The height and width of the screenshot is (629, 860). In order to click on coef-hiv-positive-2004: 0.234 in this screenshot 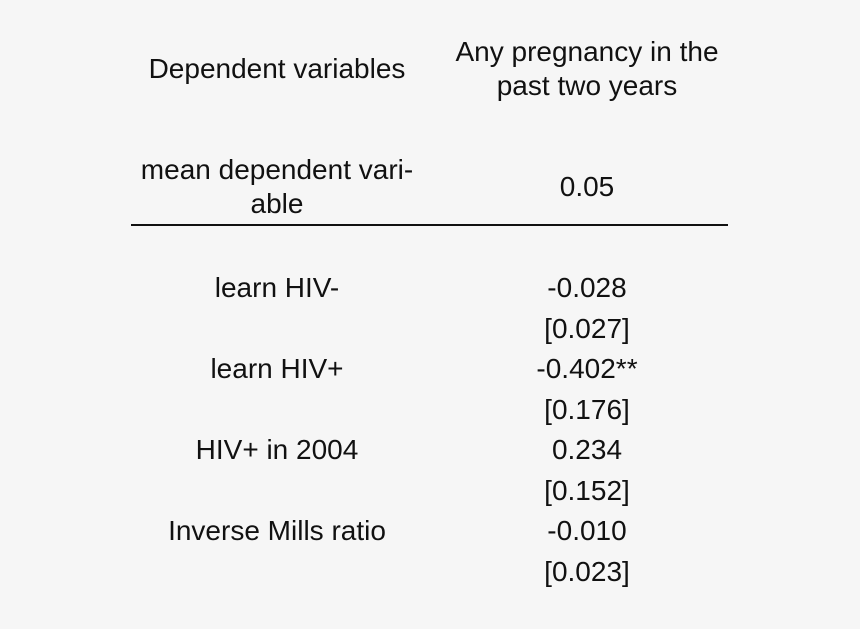, I will do `click(587, 449)`.